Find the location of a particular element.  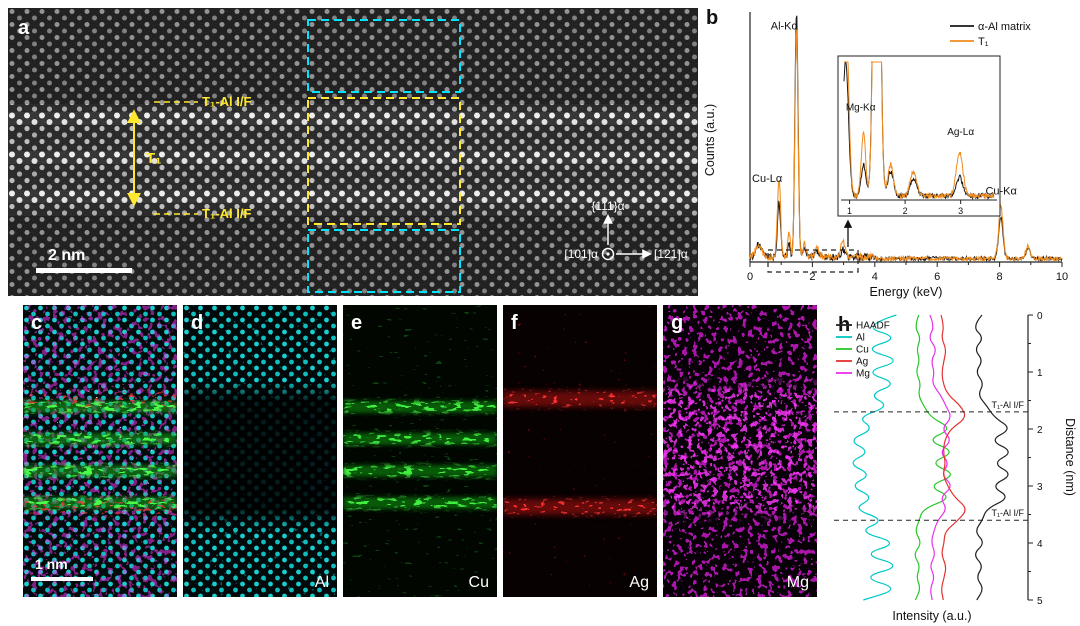

roi-box-matrix-bottom is located at coordinates (384, 261).